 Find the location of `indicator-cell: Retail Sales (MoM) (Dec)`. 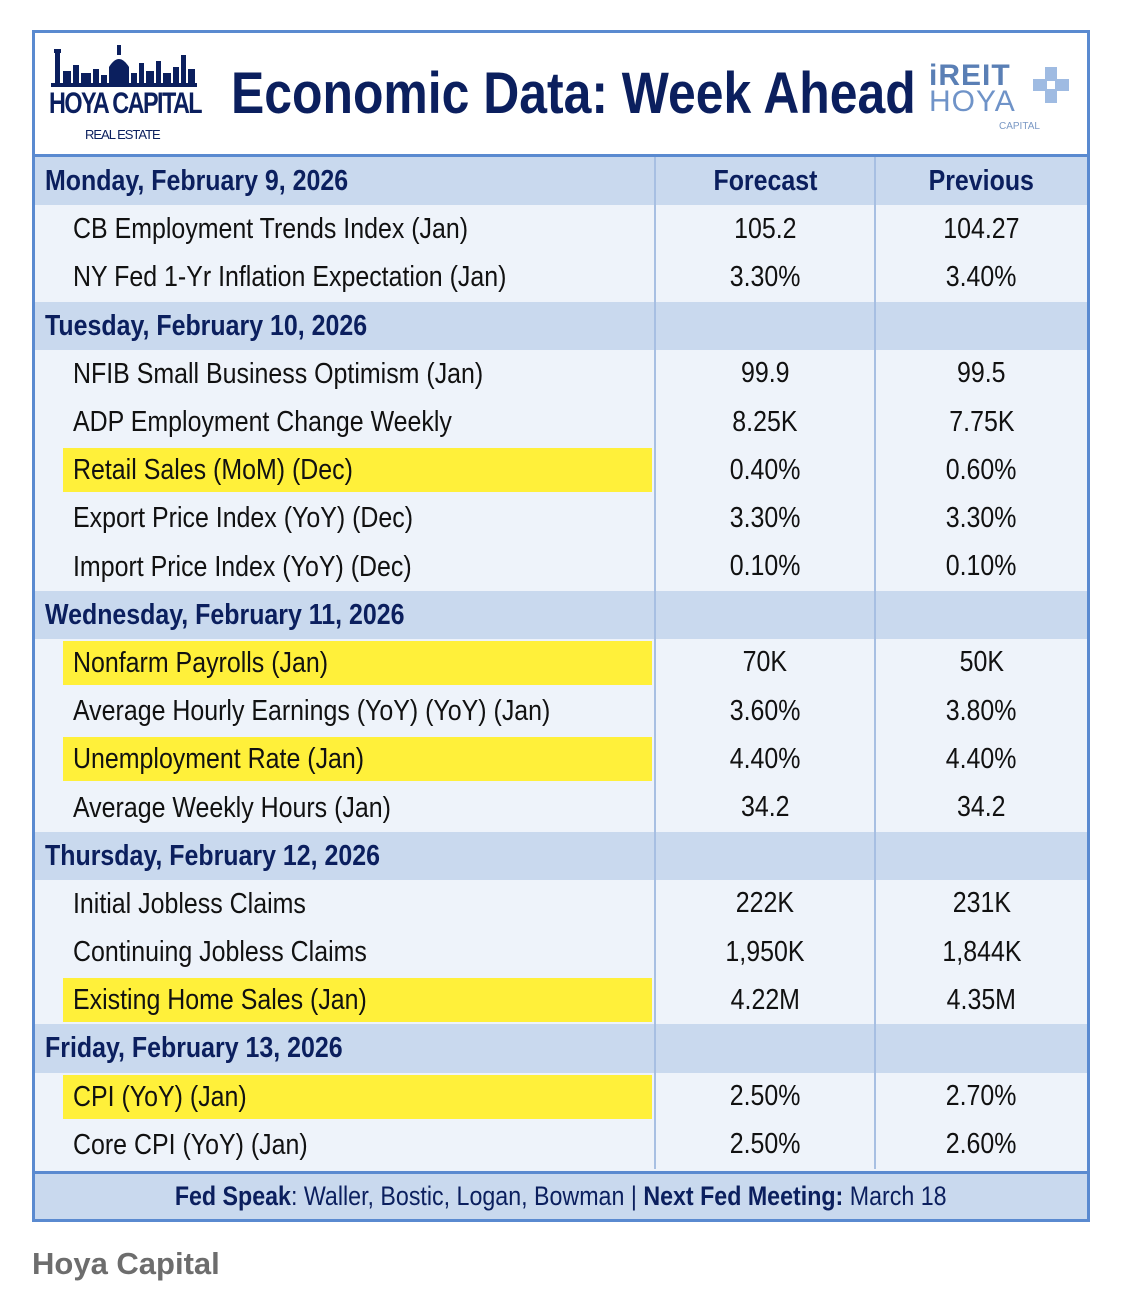

indicator-cell: Retail Sales (MoM) (Dec) is located at coordinates (345, 470).